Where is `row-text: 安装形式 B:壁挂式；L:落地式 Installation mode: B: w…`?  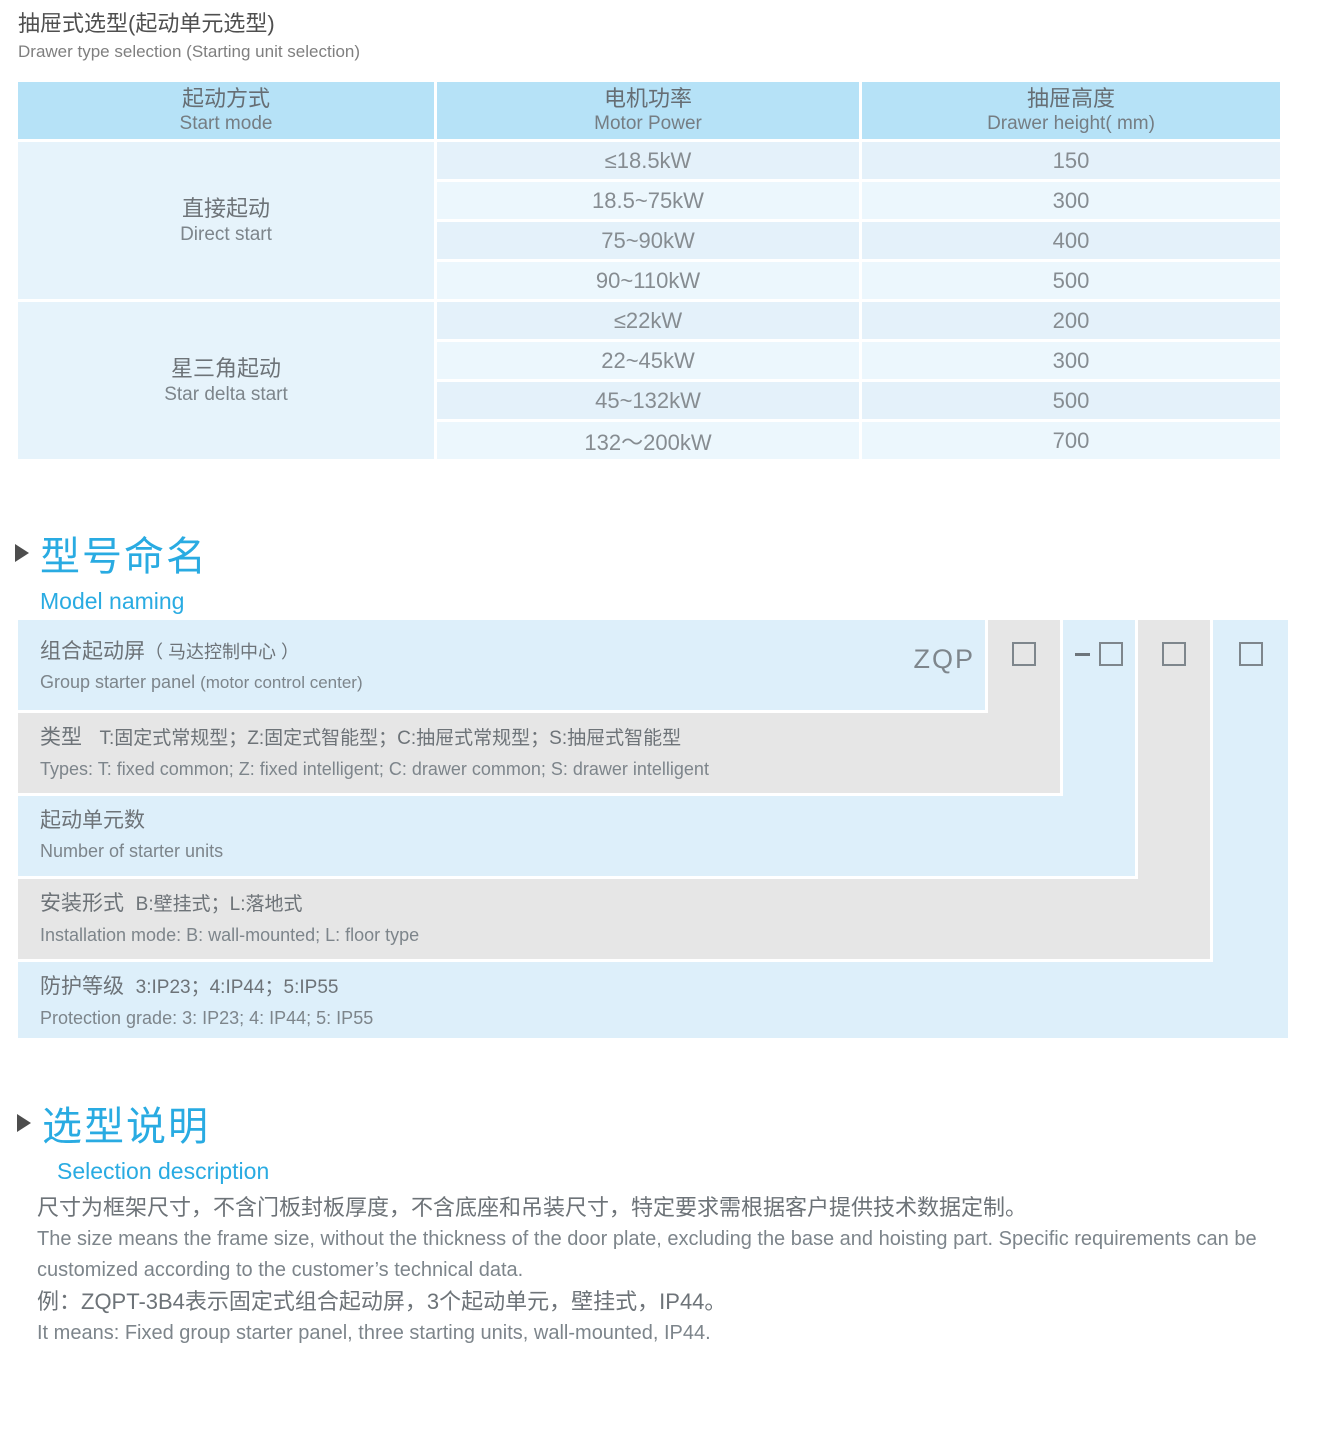
row-text: 安装形式 B:壁挂式；L:落地式 Installation mode: B: w… is located at coordinates (229, 919).